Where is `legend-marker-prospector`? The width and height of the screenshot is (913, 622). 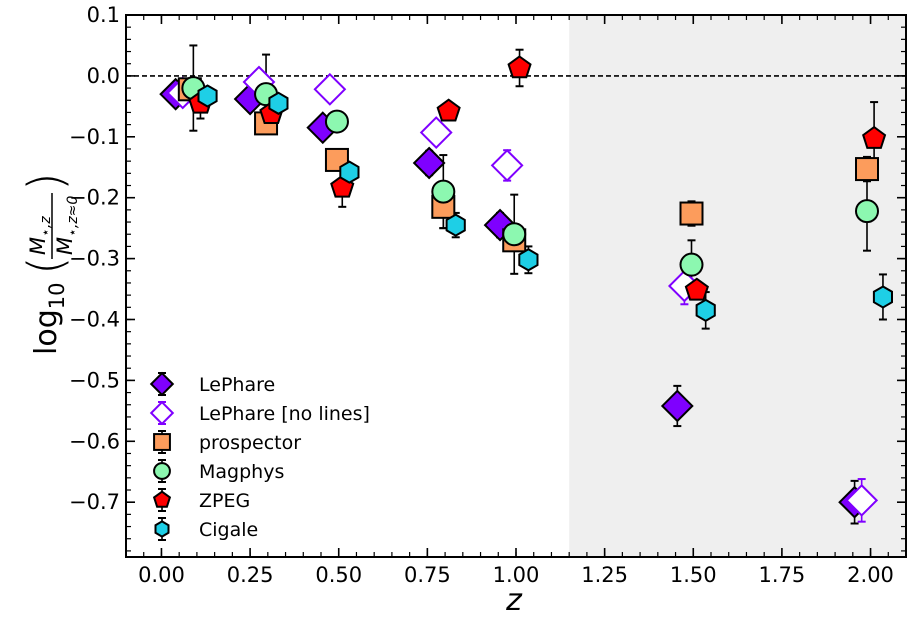
legend-marker-prospector is located at coordinates (162, 442).